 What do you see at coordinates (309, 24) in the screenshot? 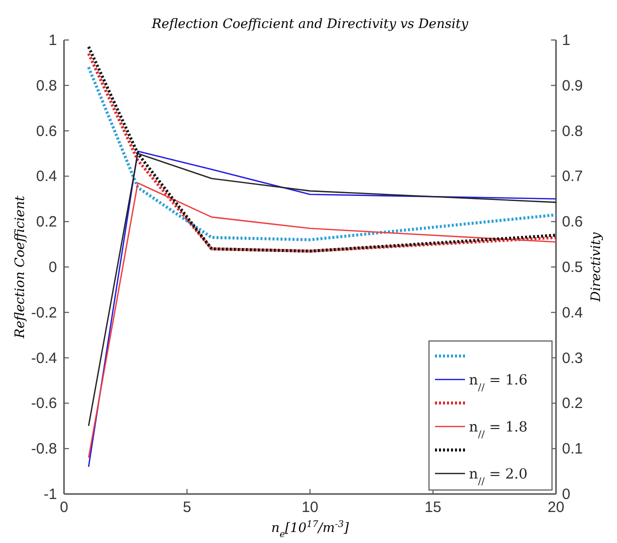
I see `chart-title: Reflection Coefficient and Directivity vs Density` at bounding box center [309, 24].